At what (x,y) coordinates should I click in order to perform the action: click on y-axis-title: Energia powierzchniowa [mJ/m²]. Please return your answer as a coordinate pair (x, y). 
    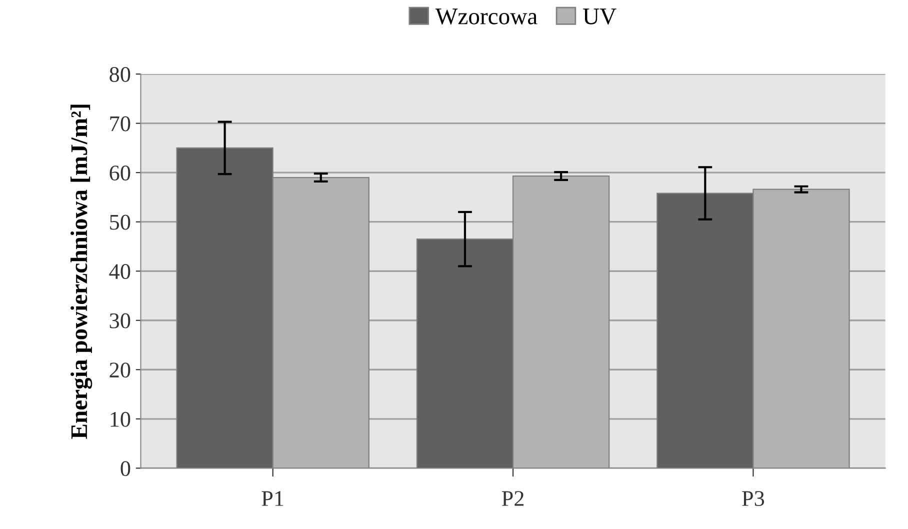
    Looking at the image, I should click on (81, 271).